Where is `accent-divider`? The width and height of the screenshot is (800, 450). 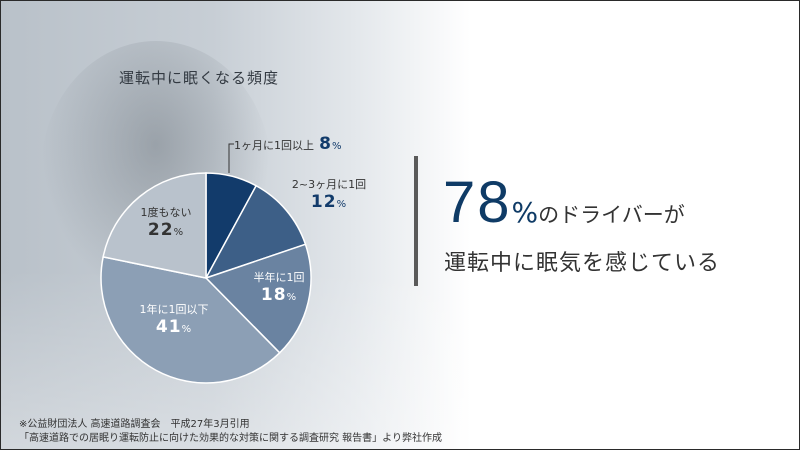 accent-divider is located at coordinates (416, 221).